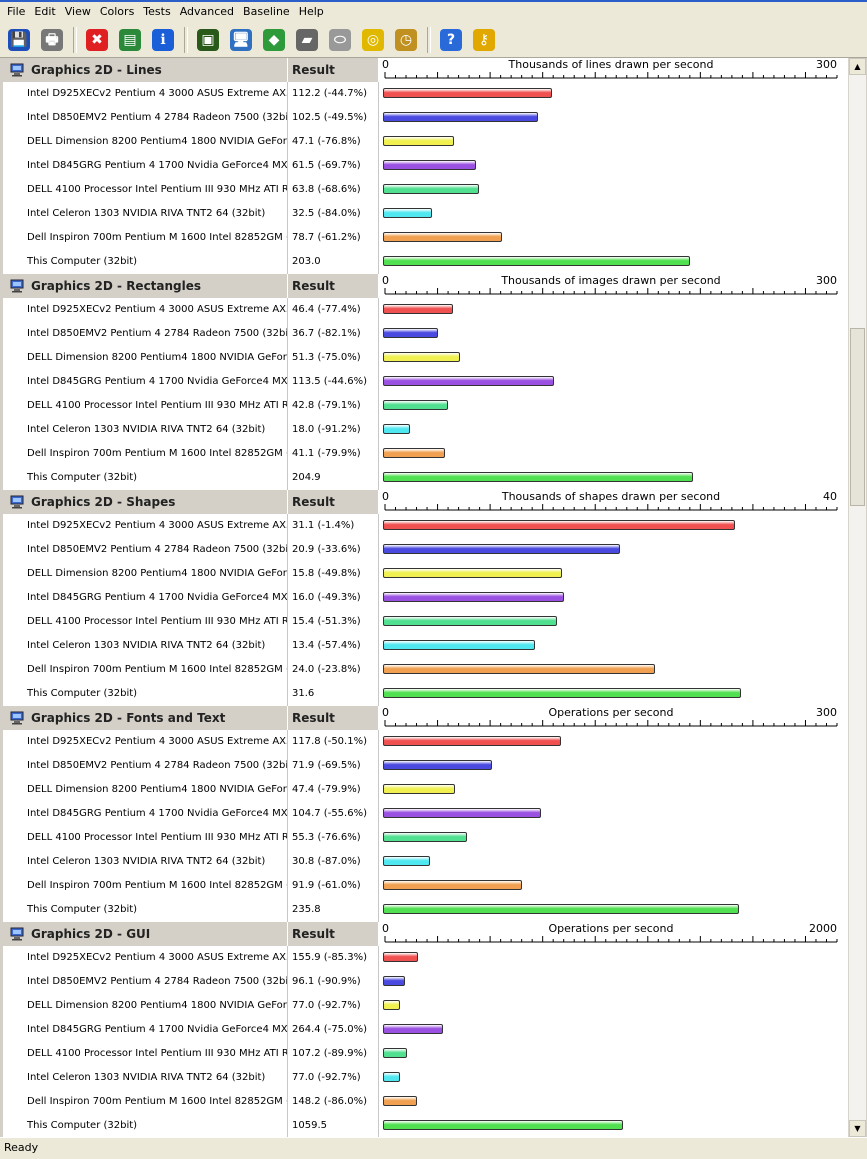 This screenshot has height=1159, width=867. What do you see at coordinates (17, 934) in the screenshot?
I see `computer-icon` at bounding box center [17, 934].